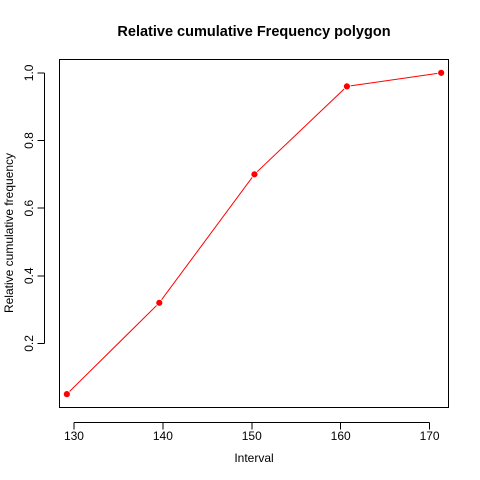 The height and width of the screenshot is (480, 480). I want to click on x-tick-label: 130, so click(74, 436).